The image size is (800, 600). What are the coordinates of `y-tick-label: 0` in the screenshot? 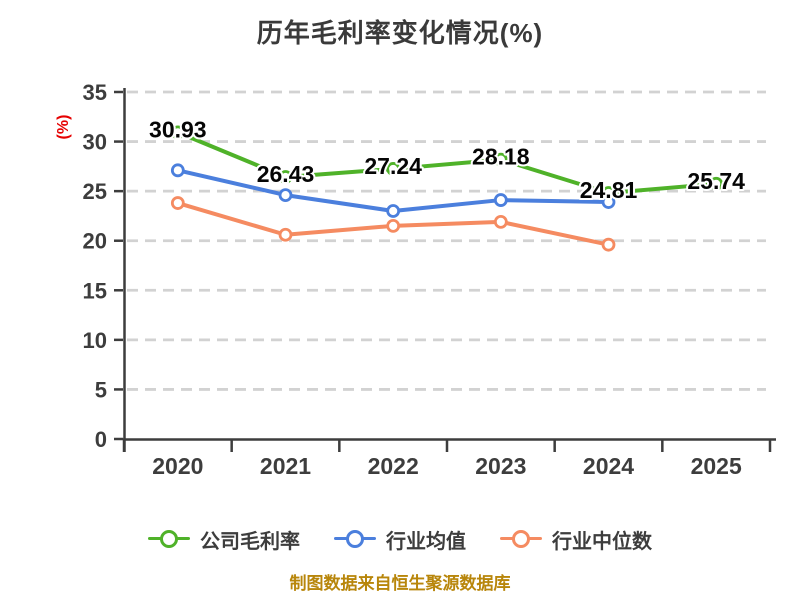 It's located at (101, 439).